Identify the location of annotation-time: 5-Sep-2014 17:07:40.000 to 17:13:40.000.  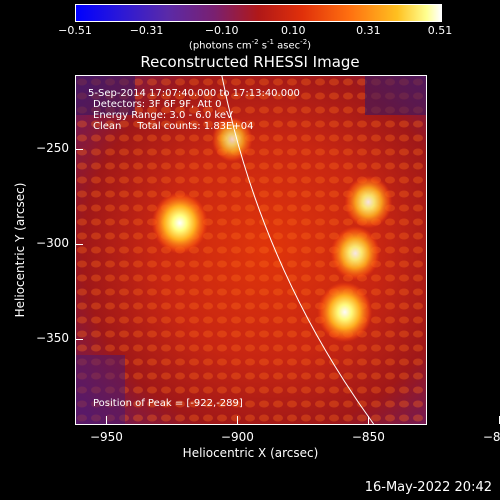
(194, 93).